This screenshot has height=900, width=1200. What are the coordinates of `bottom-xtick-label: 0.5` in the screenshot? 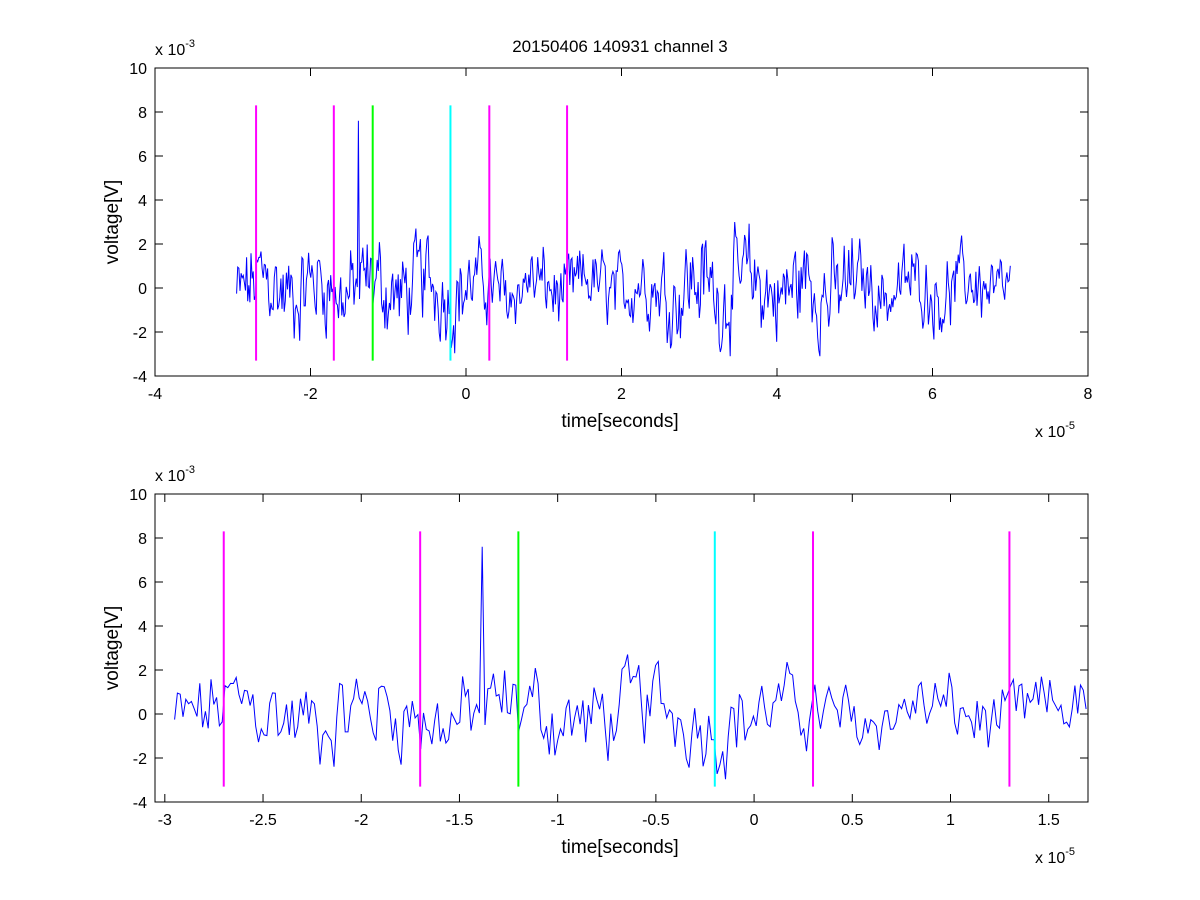 It's located at (852, 820).